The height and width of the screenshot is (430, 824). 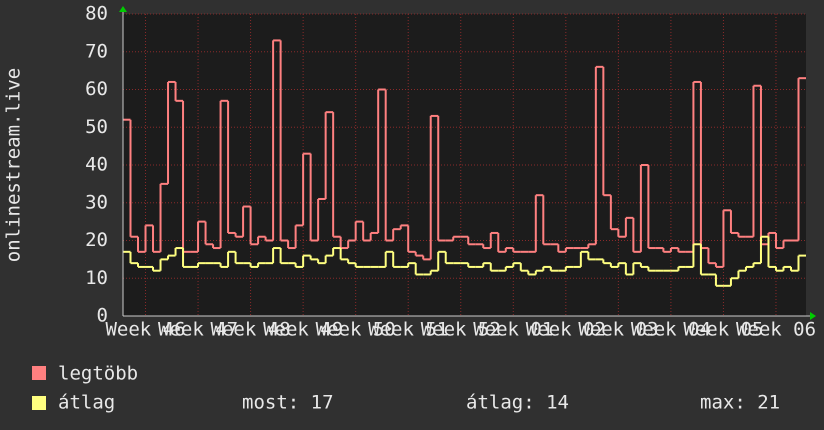 I want to click on y-tick-label: 20, so click(x=96, y=240).